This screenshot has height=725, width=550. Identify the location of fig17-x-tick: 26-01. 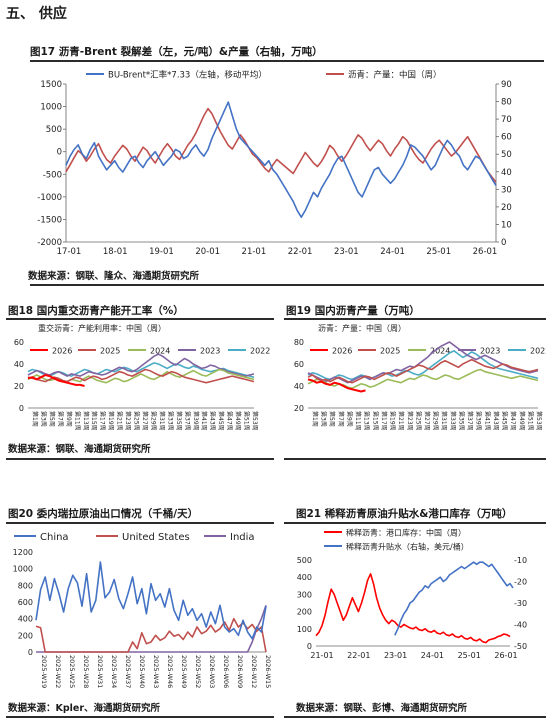
(485, 252).